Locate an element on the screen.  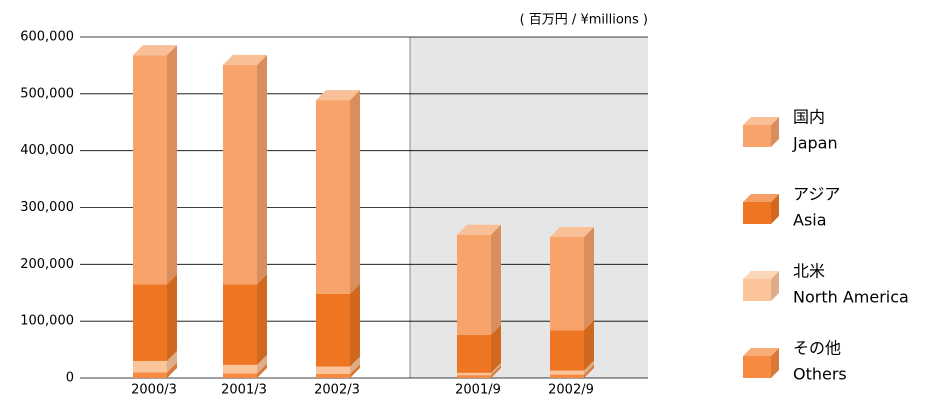
y-tick-label: 200,000 is located at coordinates (47, 264).